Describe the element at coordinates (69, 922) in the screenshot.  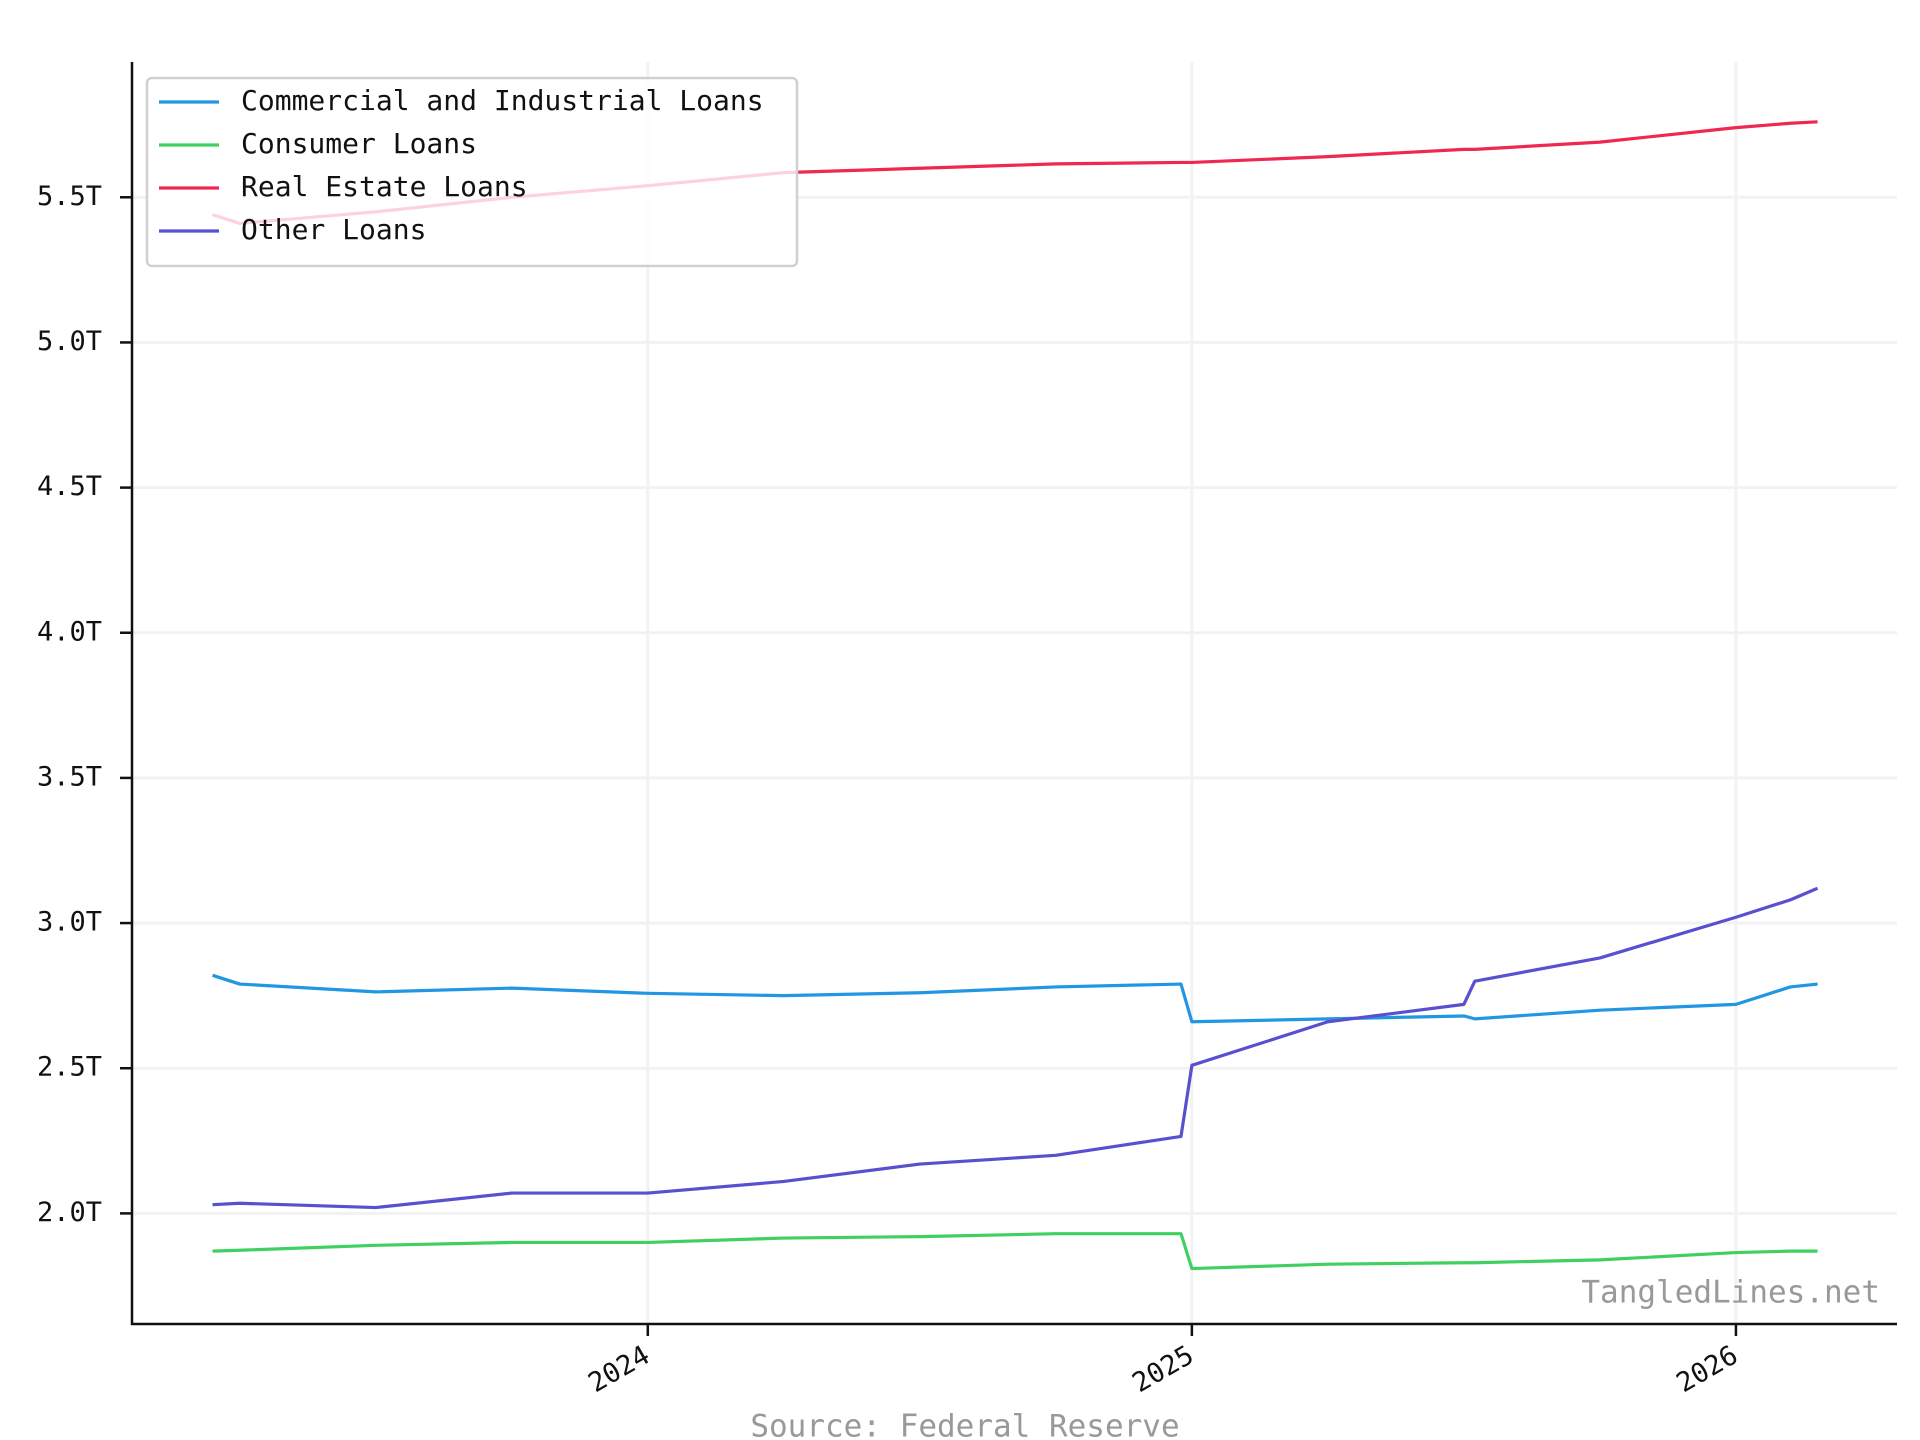
I see `y-tick-label: 3.0T` at that location.